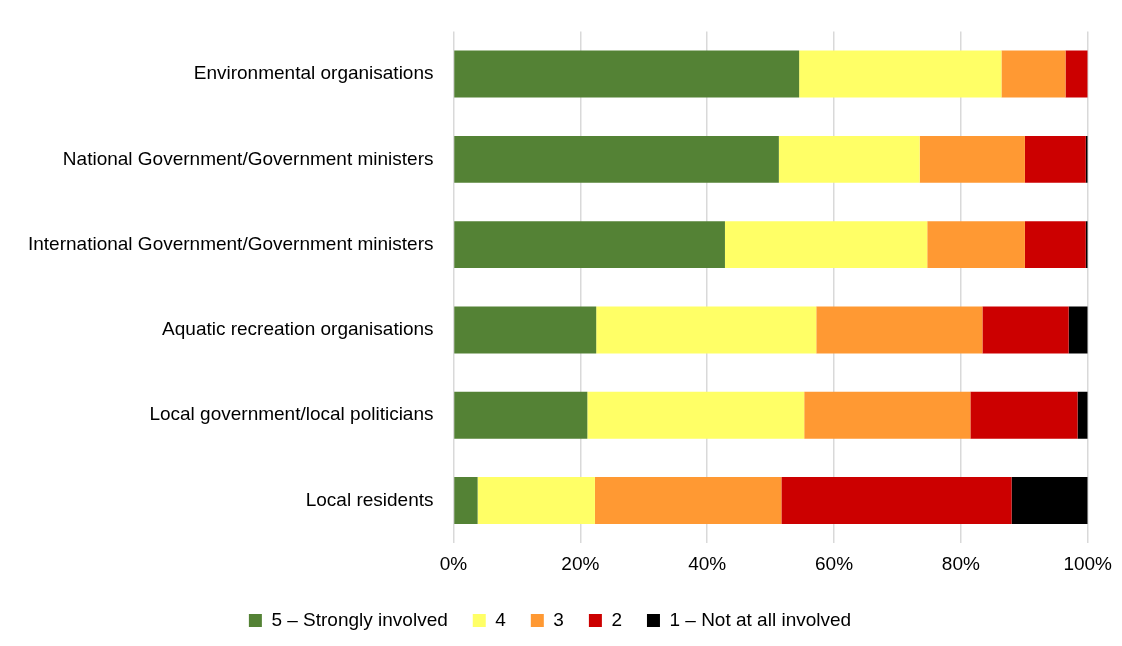 Image resolution: width=1122 pixels, height=646 pixels. What do you see at coordinates (359, 619) in the screenshot?
I see `legend-label: 5 – Strongly involved` at bounding box center [359, 619].